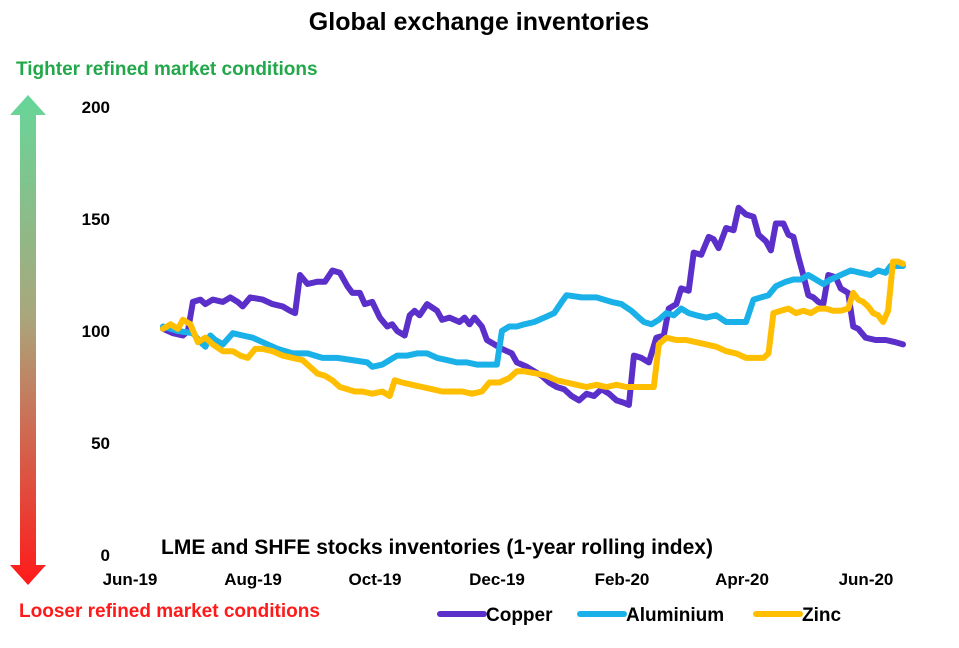 This screenshot has width=959, height=648. What do you see at coordinates (479, 22) in the screenshot?
I see `chart-title: Global exchange inventories` at bounding box center [479, 22].